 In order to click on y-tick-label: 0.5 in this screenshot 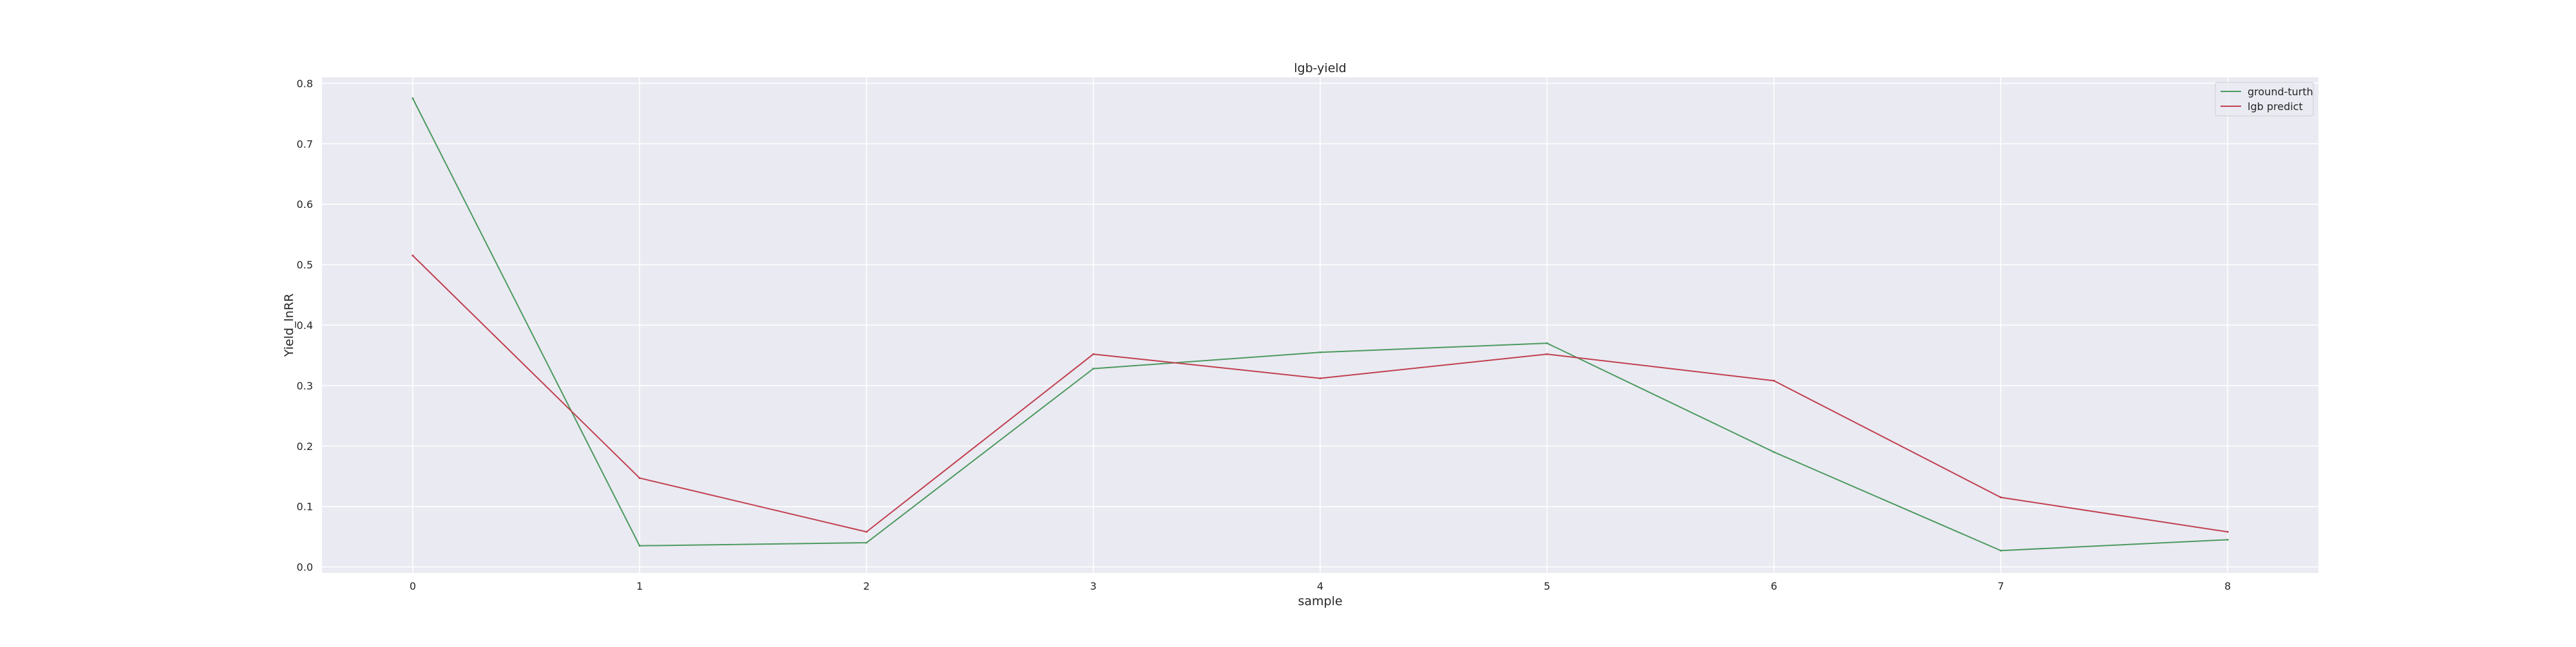, I will do `click(305, 265)`.